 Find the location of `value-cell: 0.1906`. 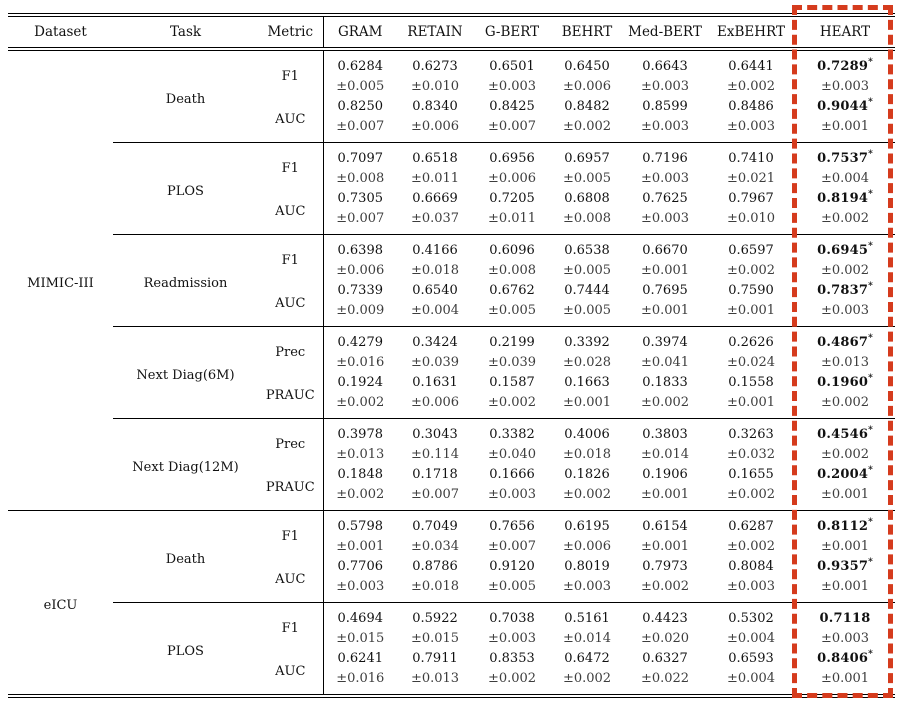

value-cell: 0.1906 is located at coordinates (665, 474).